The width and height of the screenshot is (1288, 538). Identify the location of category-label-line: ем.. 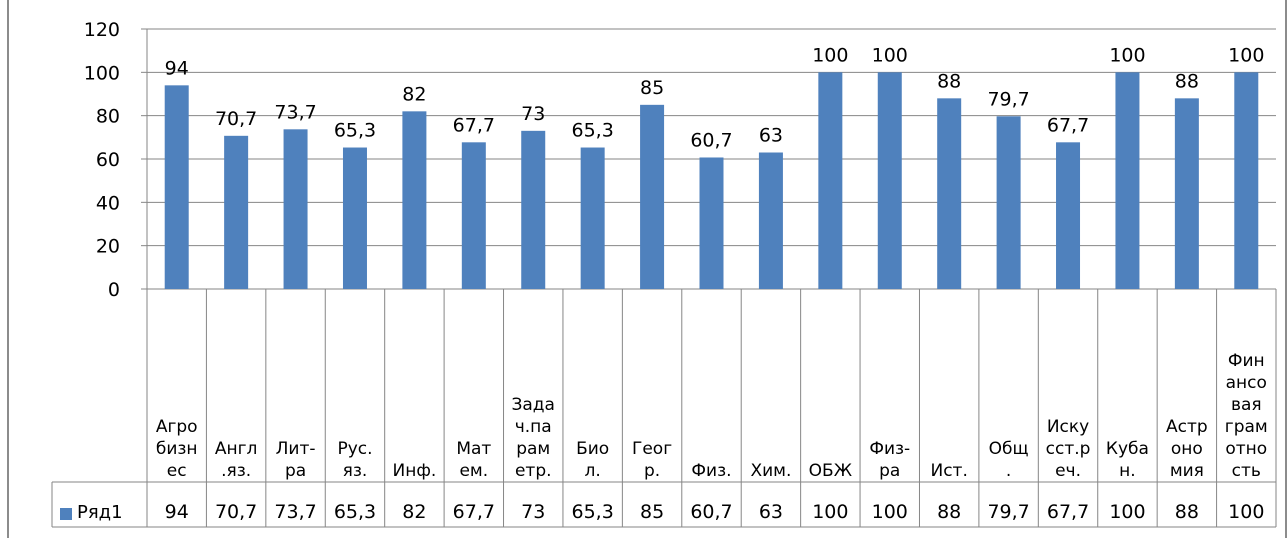
(473, 471).